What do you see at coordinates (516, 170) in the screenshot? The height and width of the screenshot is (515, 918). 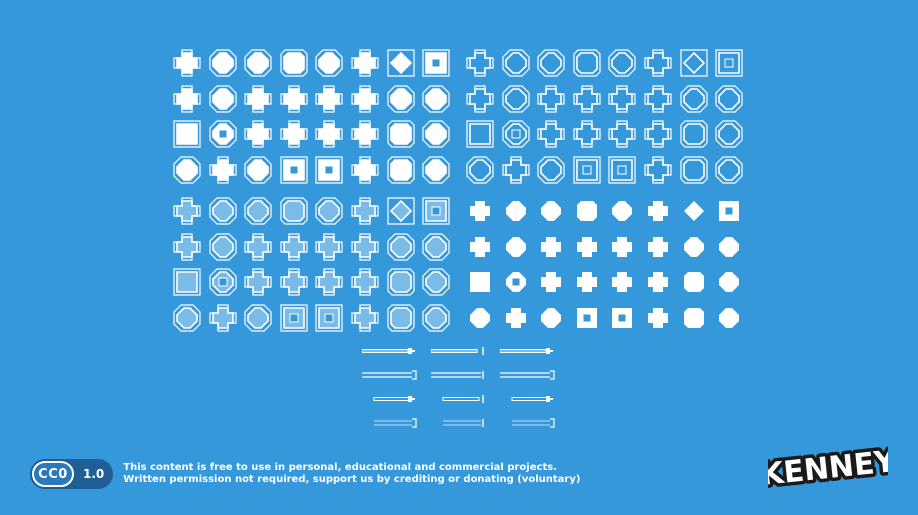 I see `tile-outline-empty-r3c1` at bounding box center [516, 170].